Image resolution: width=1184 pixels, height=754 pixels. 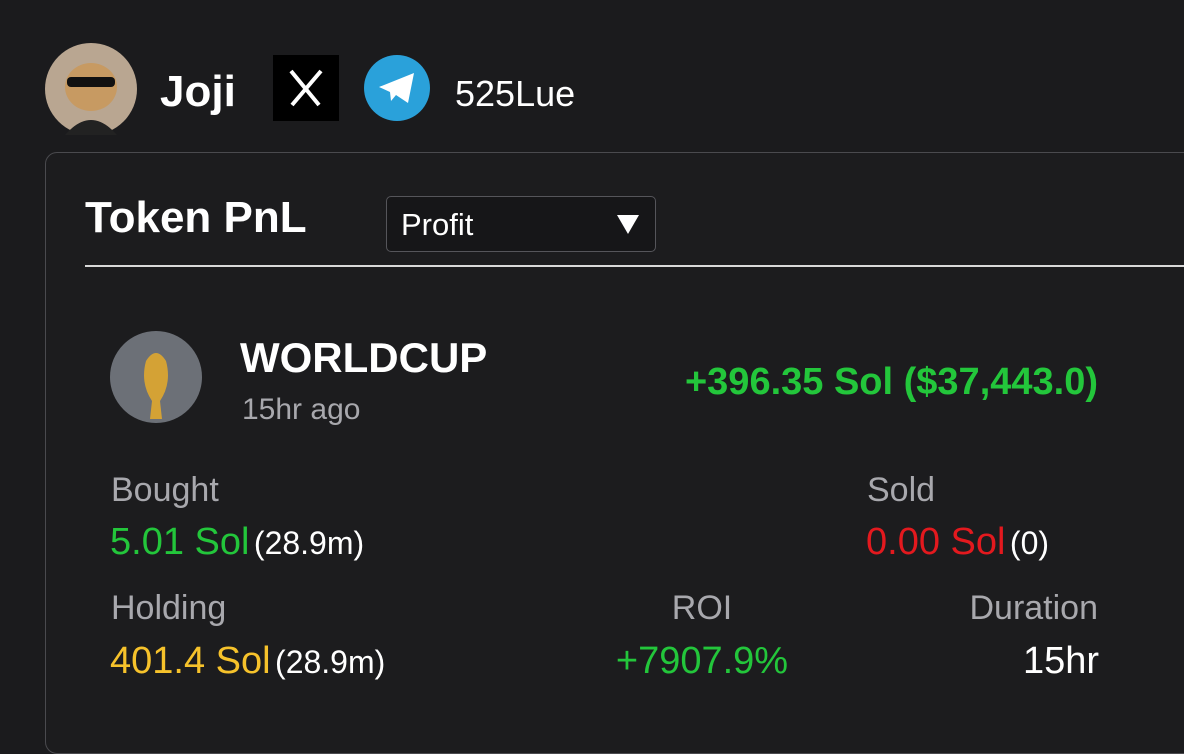 I want to click on dropdown: Profit, so click(x=521, y=224).